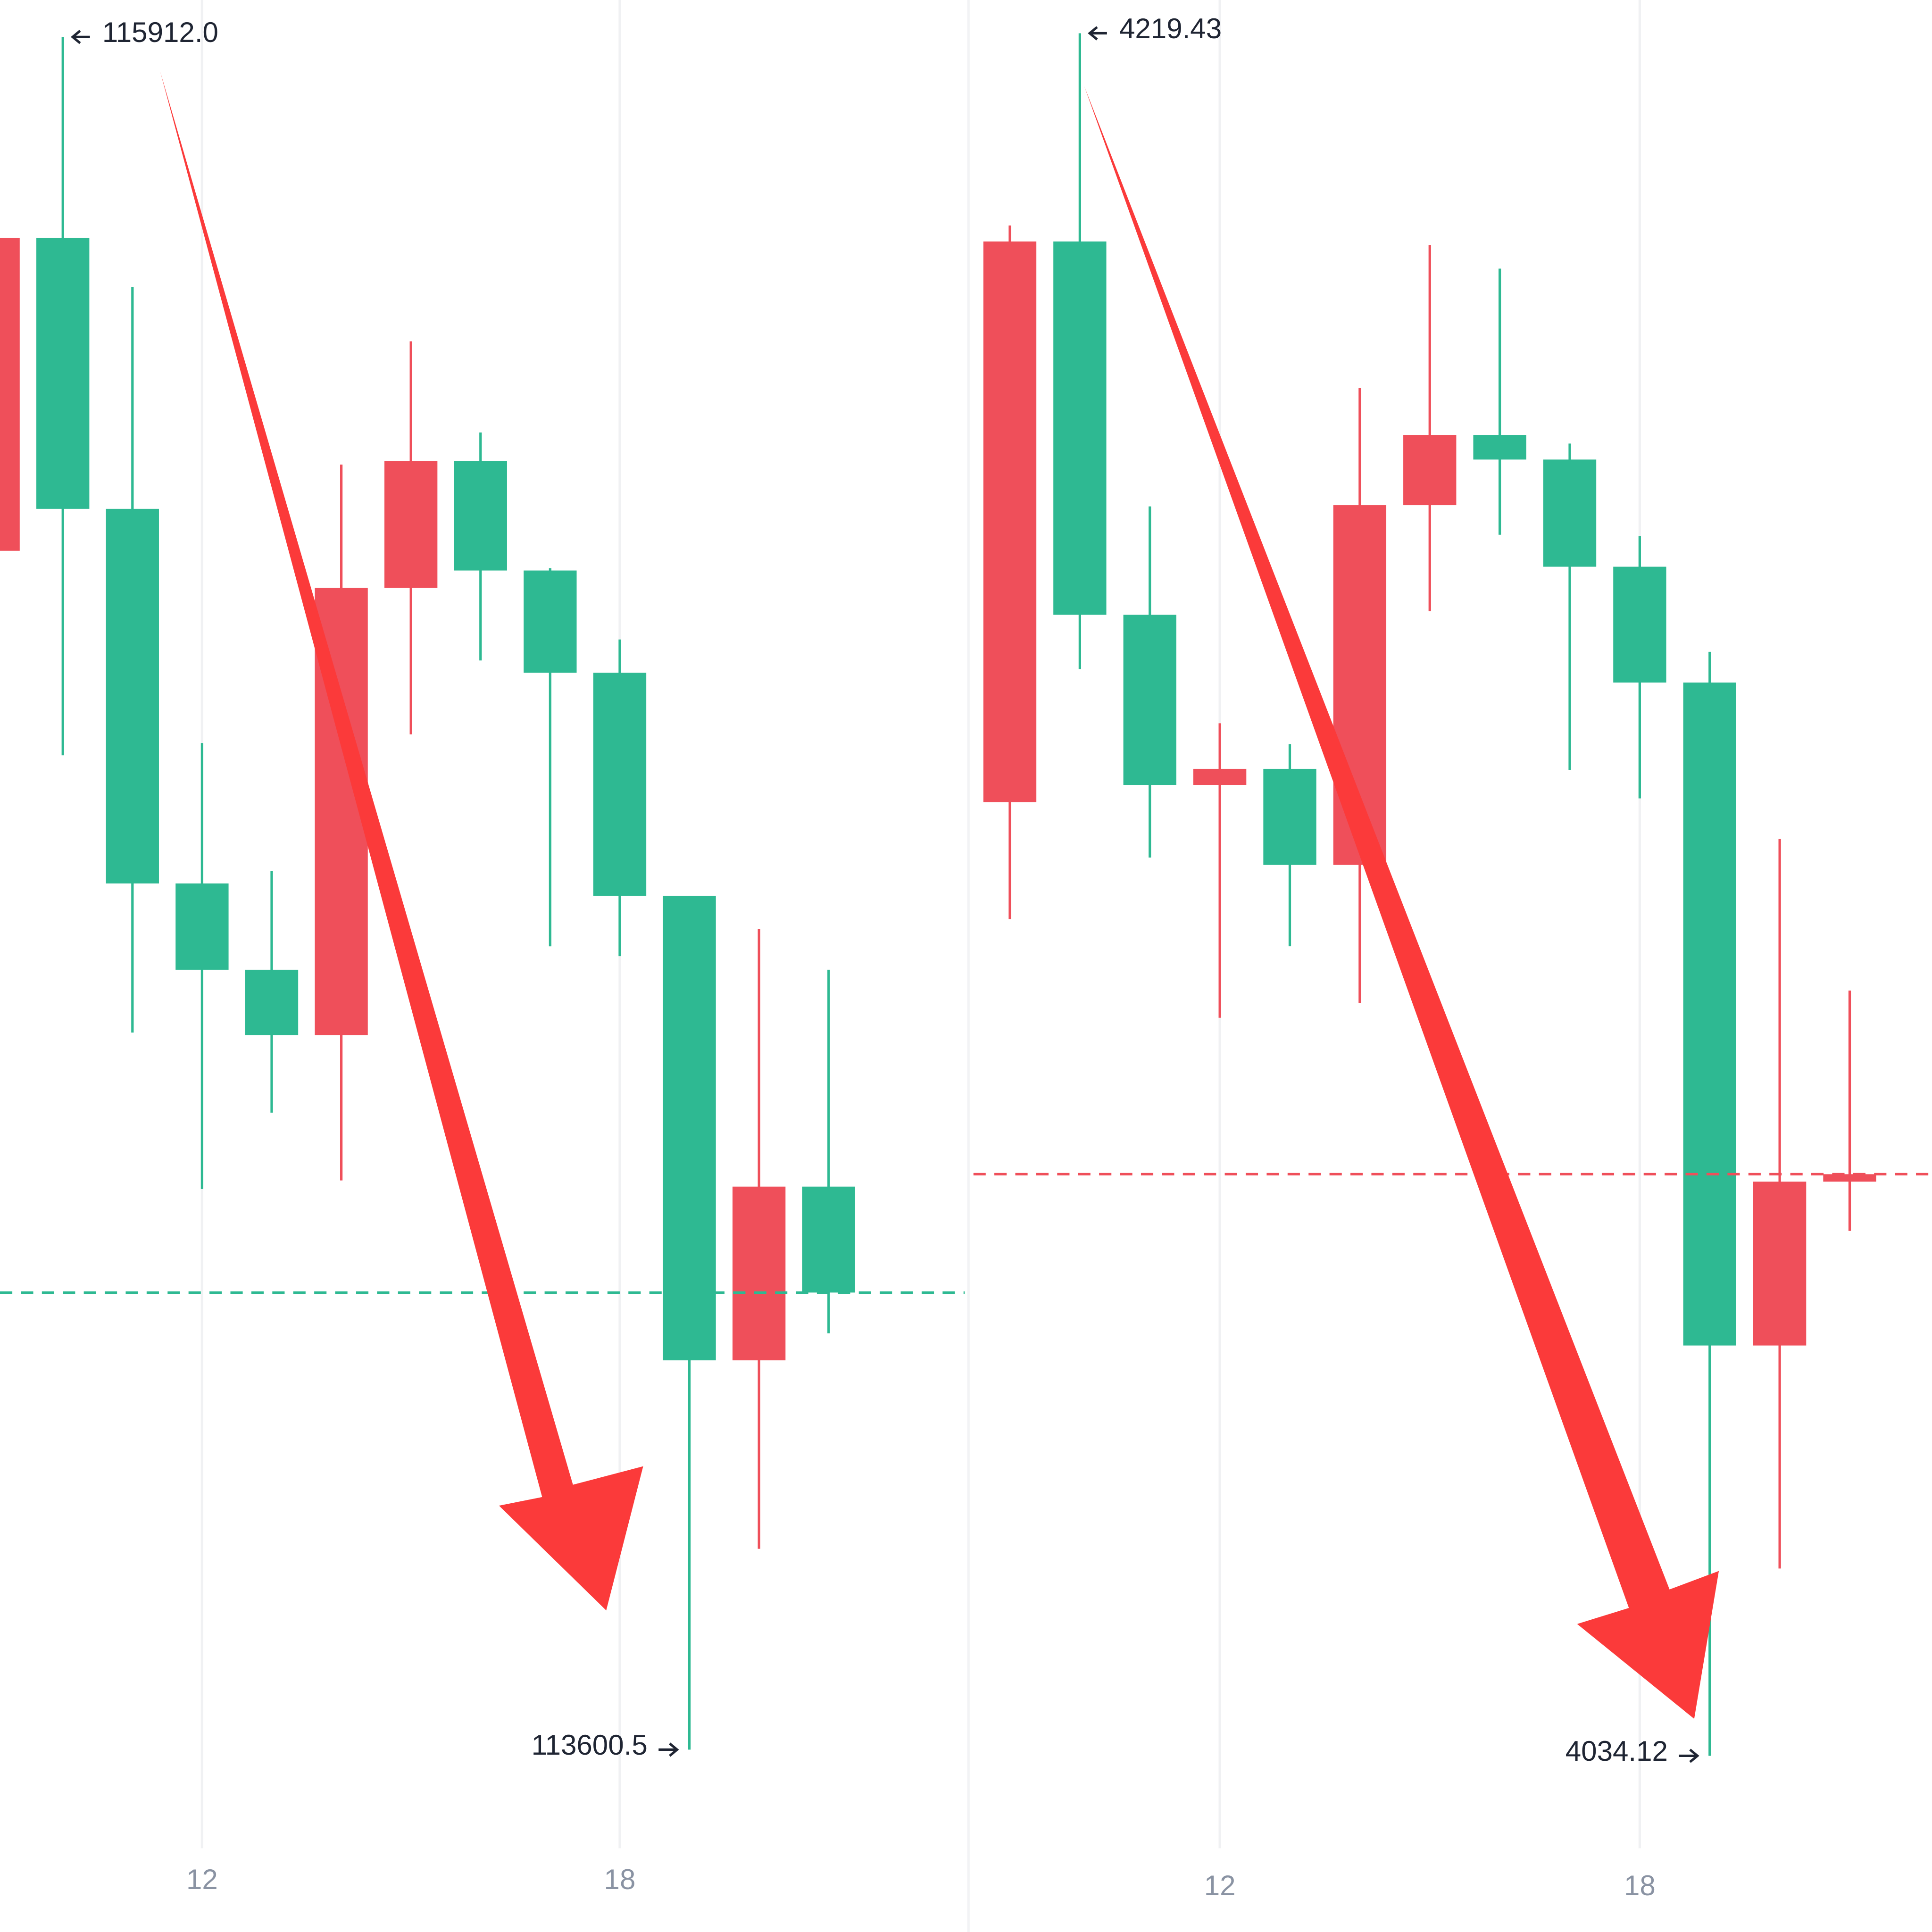  What do you see at coordinates (590, 1745) in the screenshot?
I see `min-label: 113600.5` at bounding box center [590, 1745].